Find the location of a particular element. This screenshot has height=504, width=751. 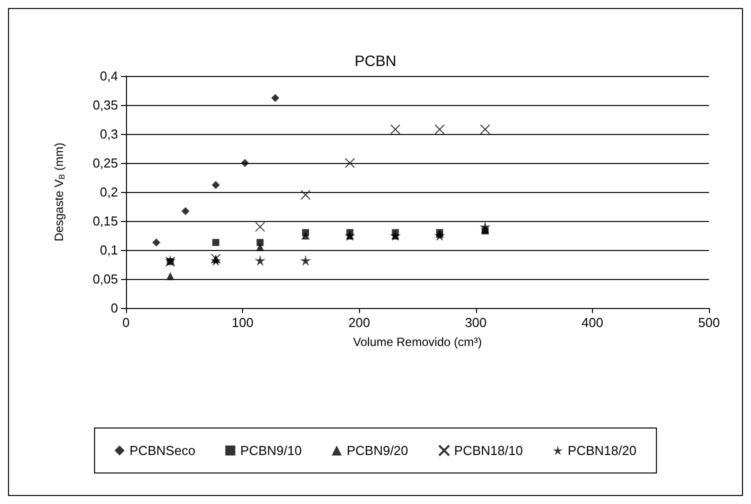

x-tick-label: 300 is located at coordinates (475, 322).